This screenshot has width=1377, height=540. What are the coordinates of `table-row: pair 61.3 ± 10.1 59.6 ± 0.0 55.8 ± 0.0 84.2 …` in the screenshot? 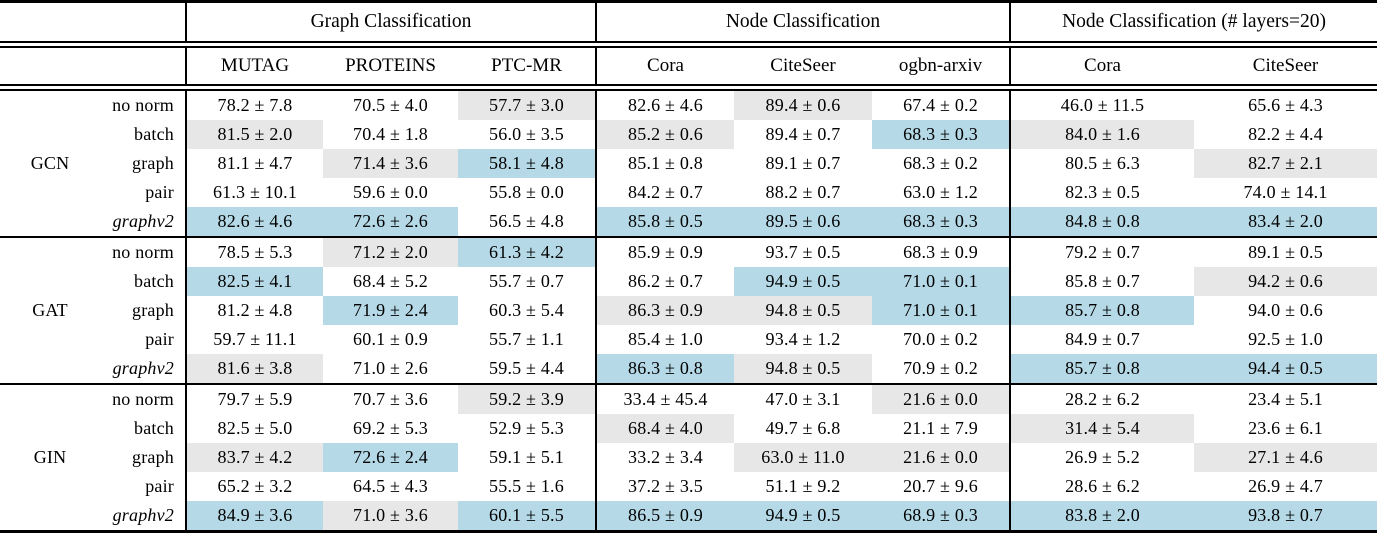 It's located at (688, 192).